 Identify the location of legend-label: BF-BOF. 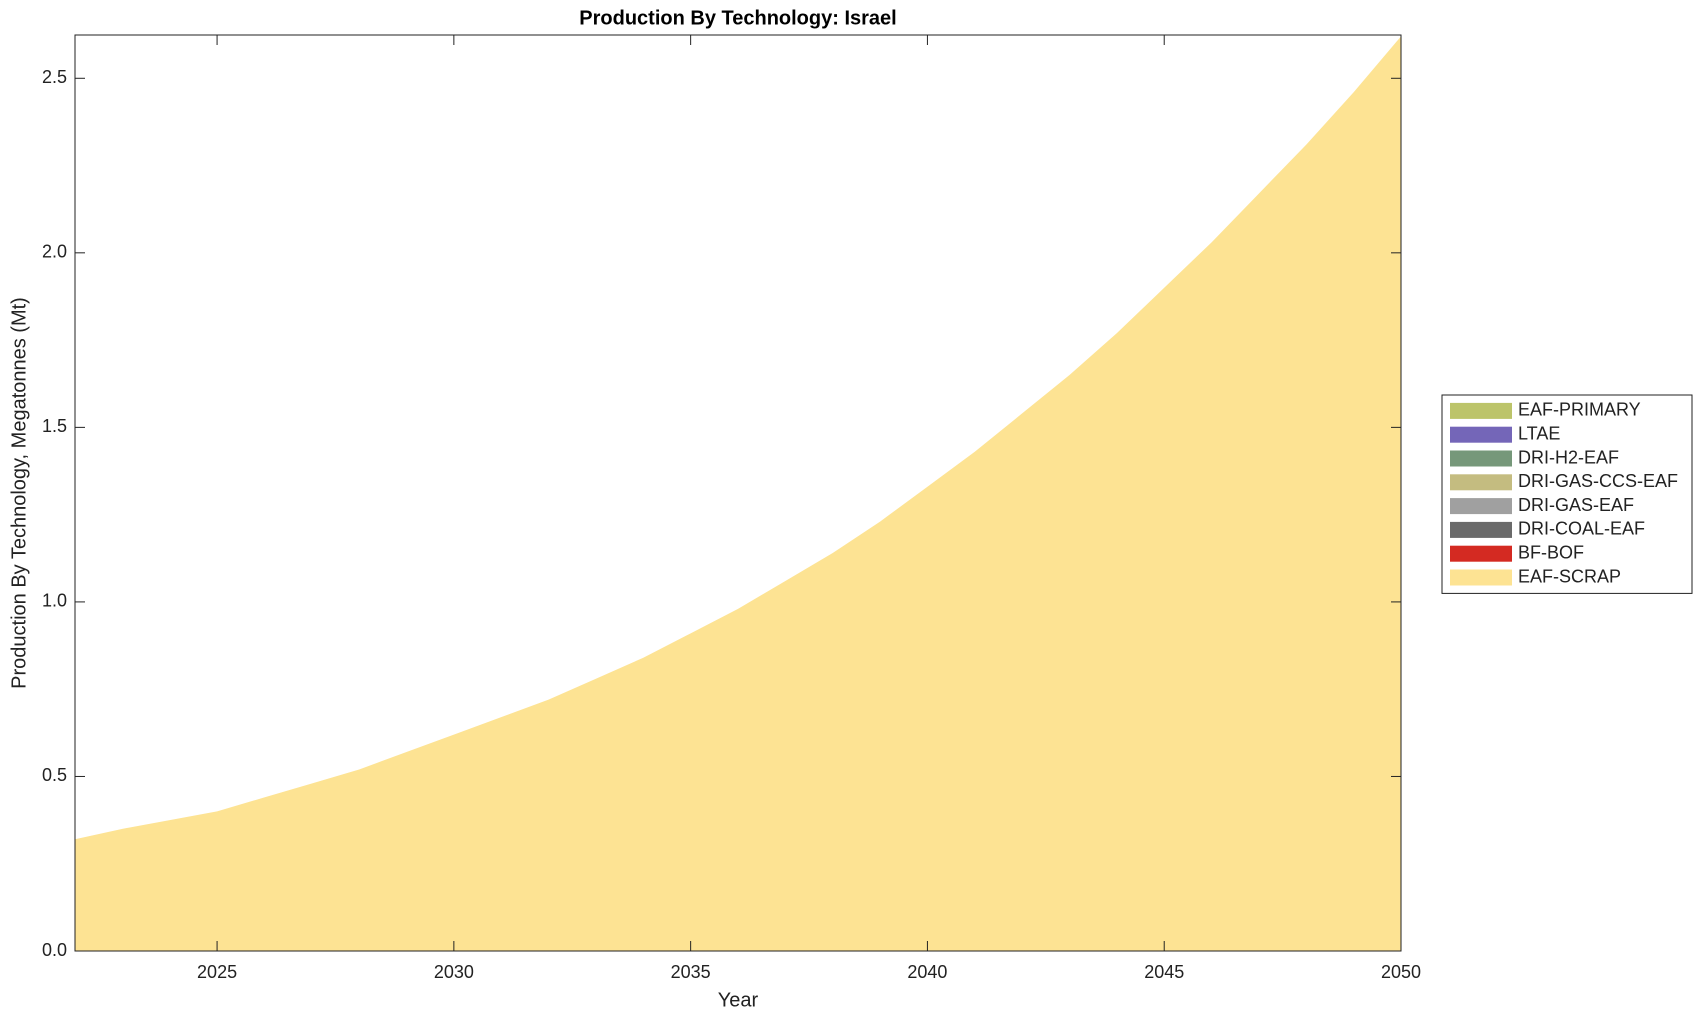
(1551, 552).